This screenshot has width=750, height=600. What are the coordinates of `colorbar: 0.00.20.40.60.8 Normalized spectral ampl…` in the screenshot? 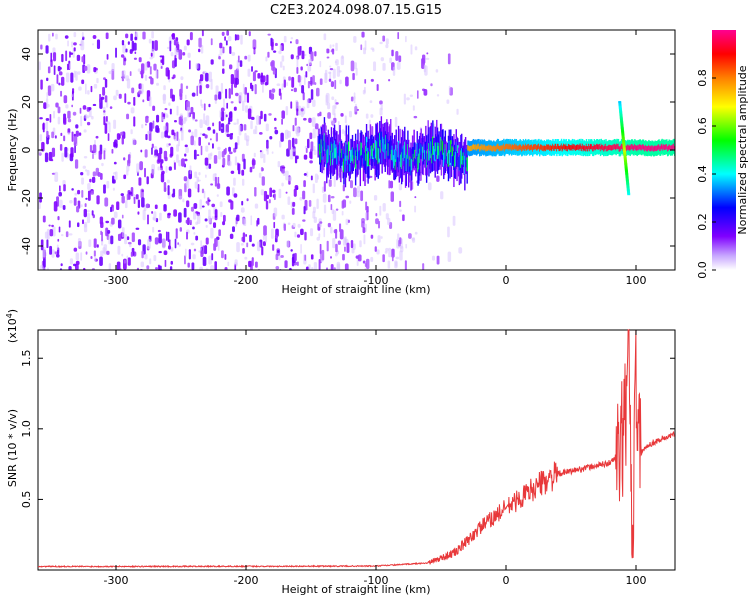 It's located at (722, 154).